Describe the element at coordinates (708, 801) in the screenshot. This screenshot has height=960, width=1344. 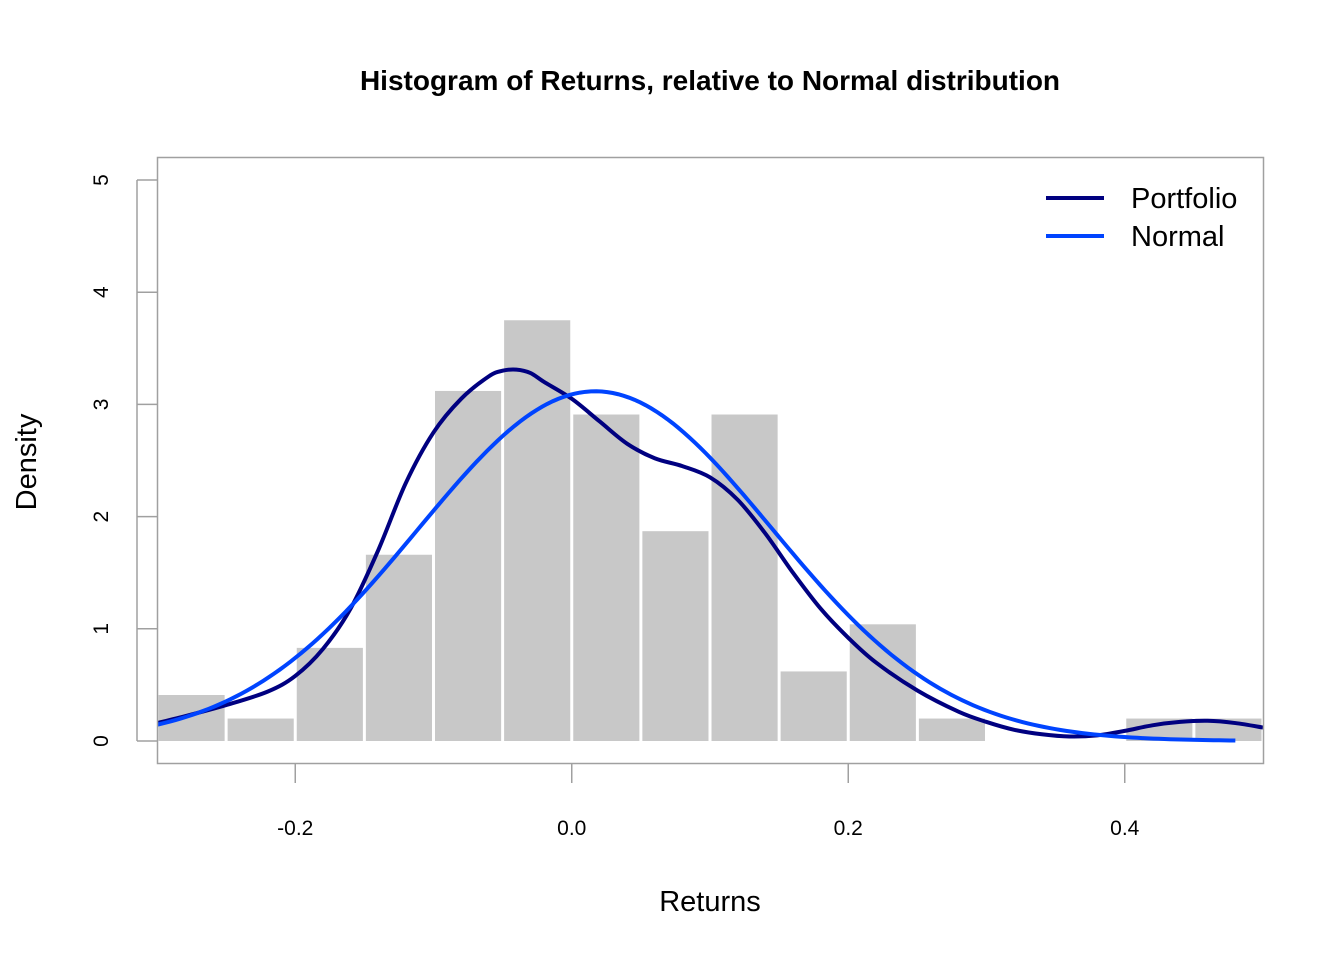
I see `x-axis: -0.2 0.0 0.2 0.4` at that location.